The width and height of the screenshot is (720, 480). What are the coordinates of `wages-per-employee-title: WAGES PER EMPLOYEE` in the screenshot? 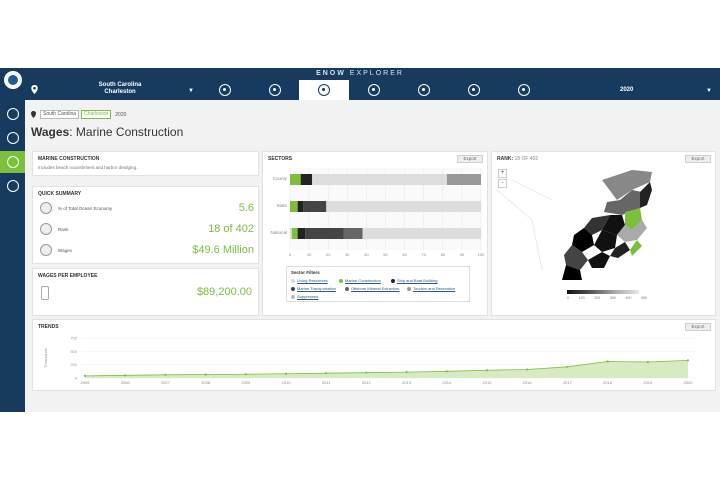 It's located at (68, 276).